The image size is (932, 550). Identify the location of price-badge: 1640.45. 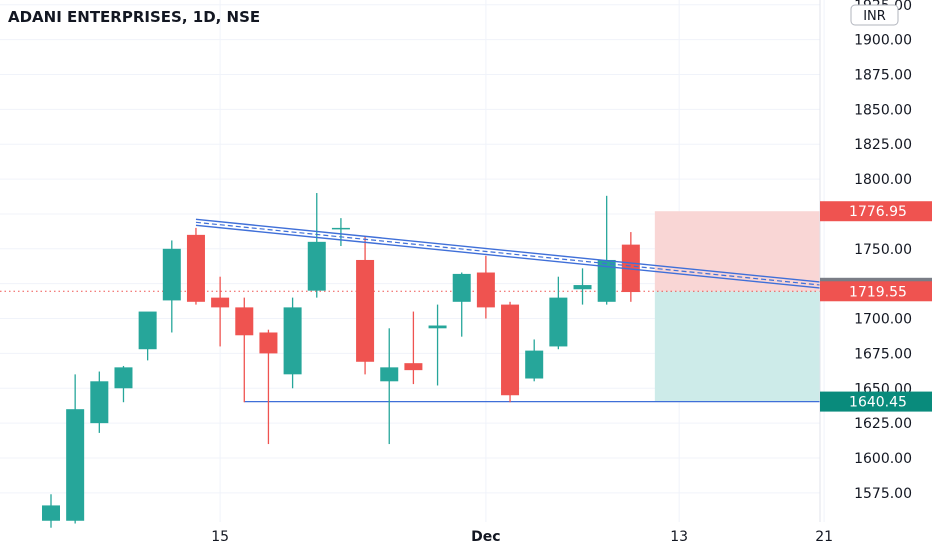
(876, 401).